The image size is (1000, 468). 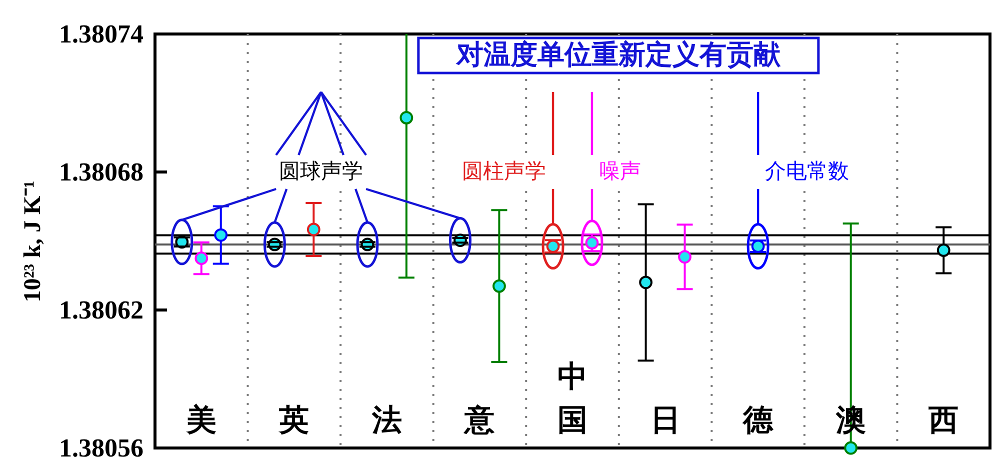 I want to click on y-tick-label: 1.38056, so click(x=101, y=448).